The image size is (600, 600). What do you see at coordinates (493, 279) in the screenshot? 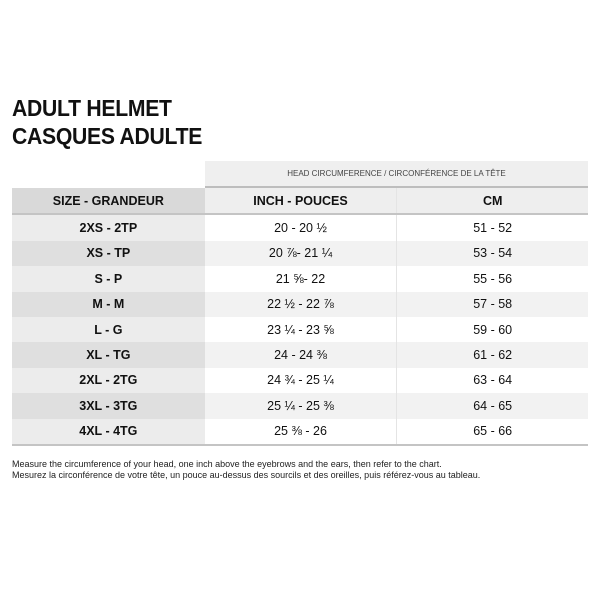
I see `cm-cell: 55 - 56` at bounding box center [493, 279].